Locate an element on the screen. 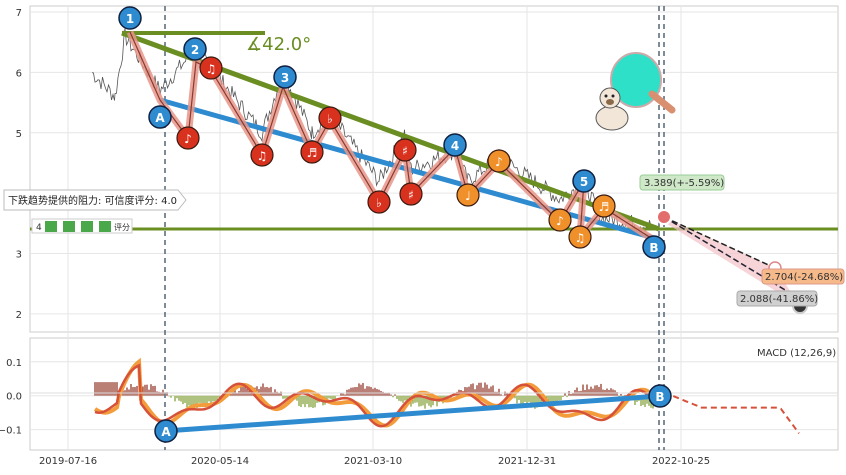  price-ytick-5: 7 is located at coordinates (19, 13).